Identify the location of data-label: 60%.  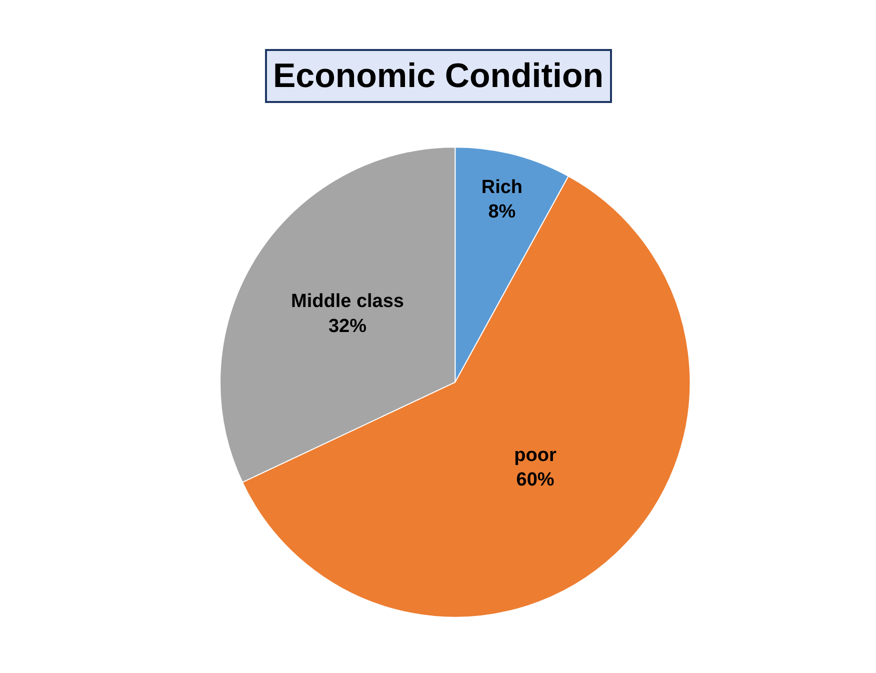
(535, 480).